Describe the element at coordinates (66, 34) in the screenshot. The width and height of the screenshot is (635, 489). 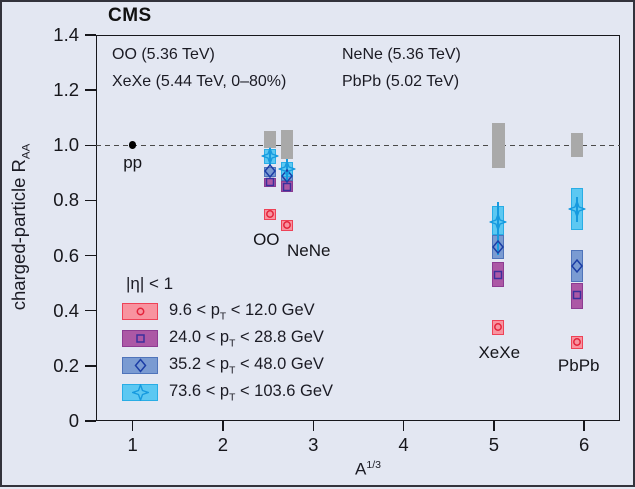
I see `y-tick-label: 1.4` at that location.